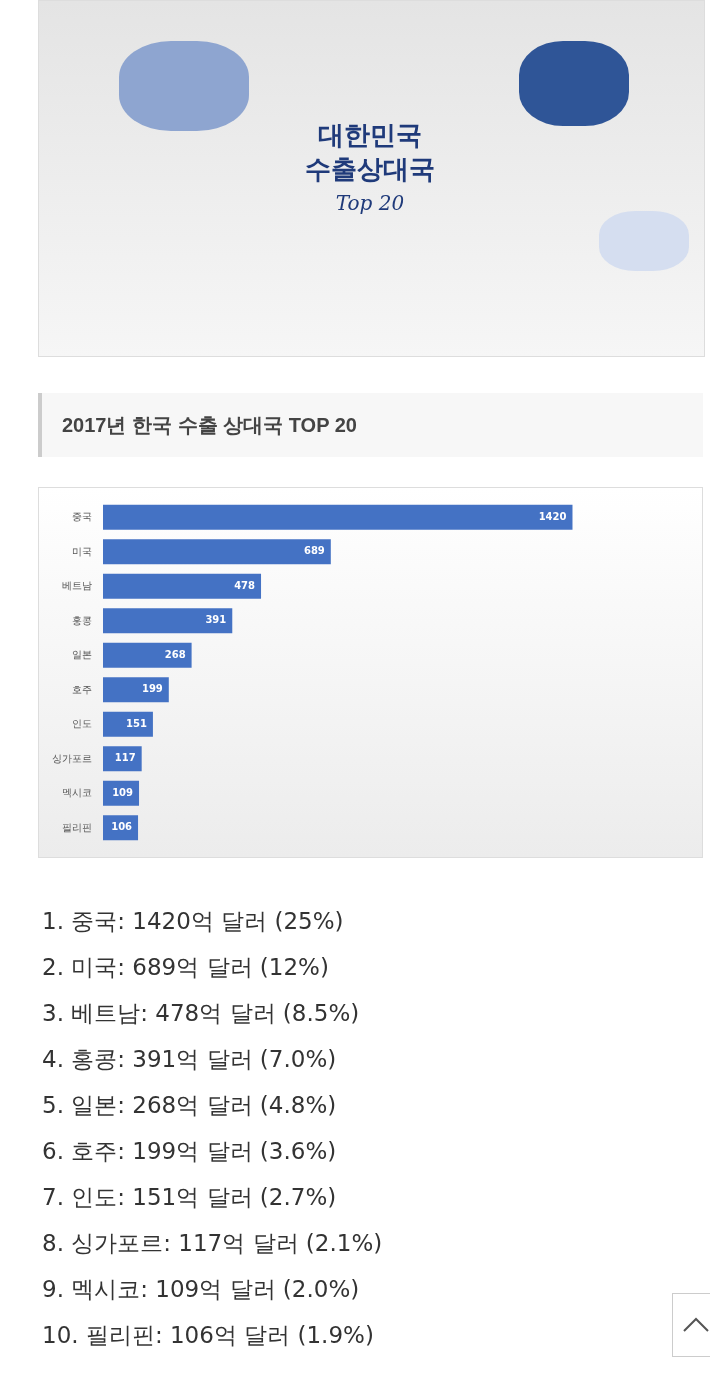  I want to click on data-label: 478, so click(245, 585).